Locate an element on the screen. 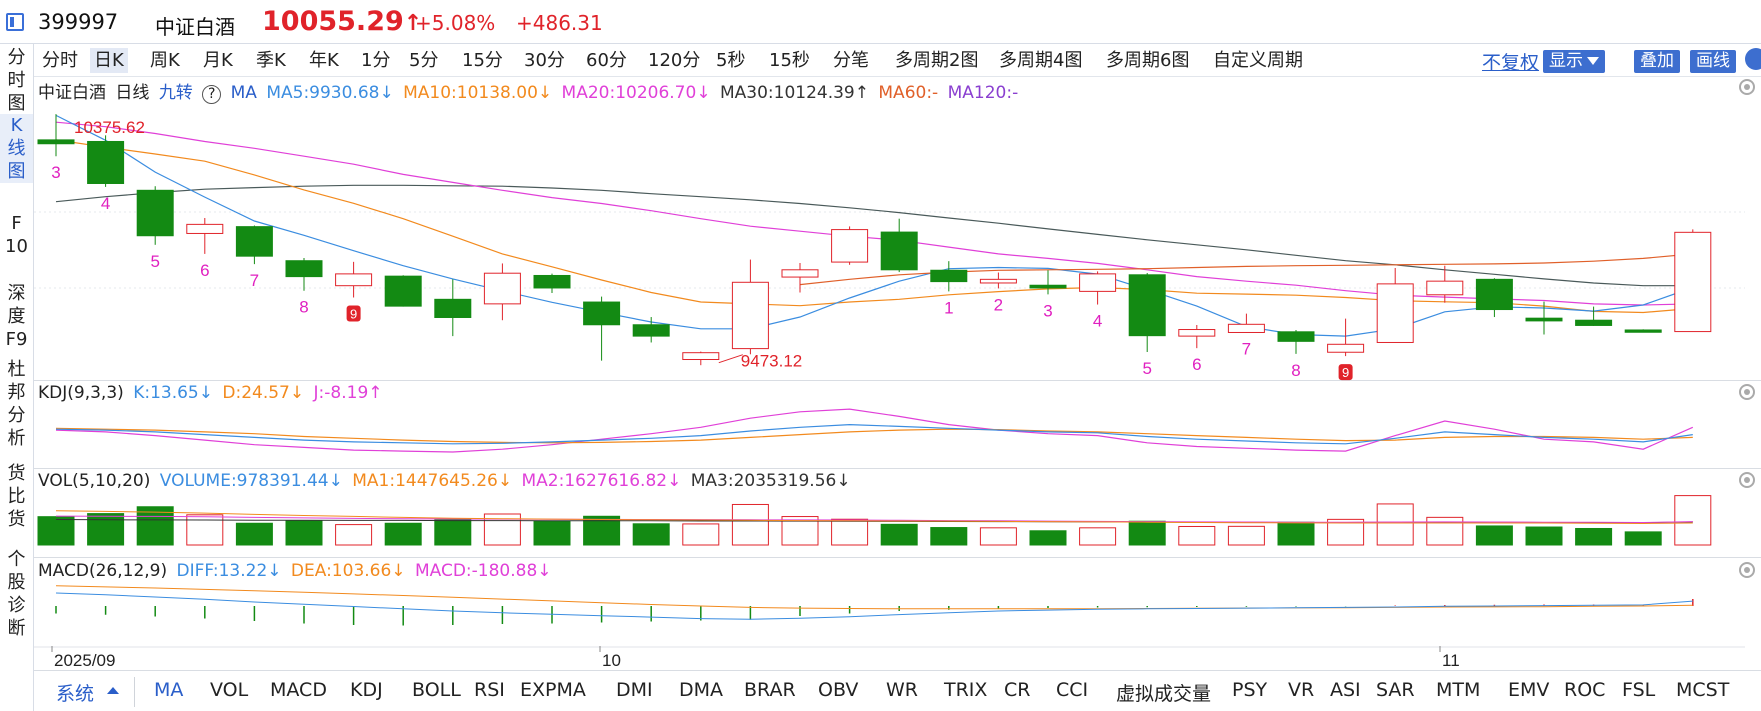  period-7: 5分 is located at coordinates (424, 60).